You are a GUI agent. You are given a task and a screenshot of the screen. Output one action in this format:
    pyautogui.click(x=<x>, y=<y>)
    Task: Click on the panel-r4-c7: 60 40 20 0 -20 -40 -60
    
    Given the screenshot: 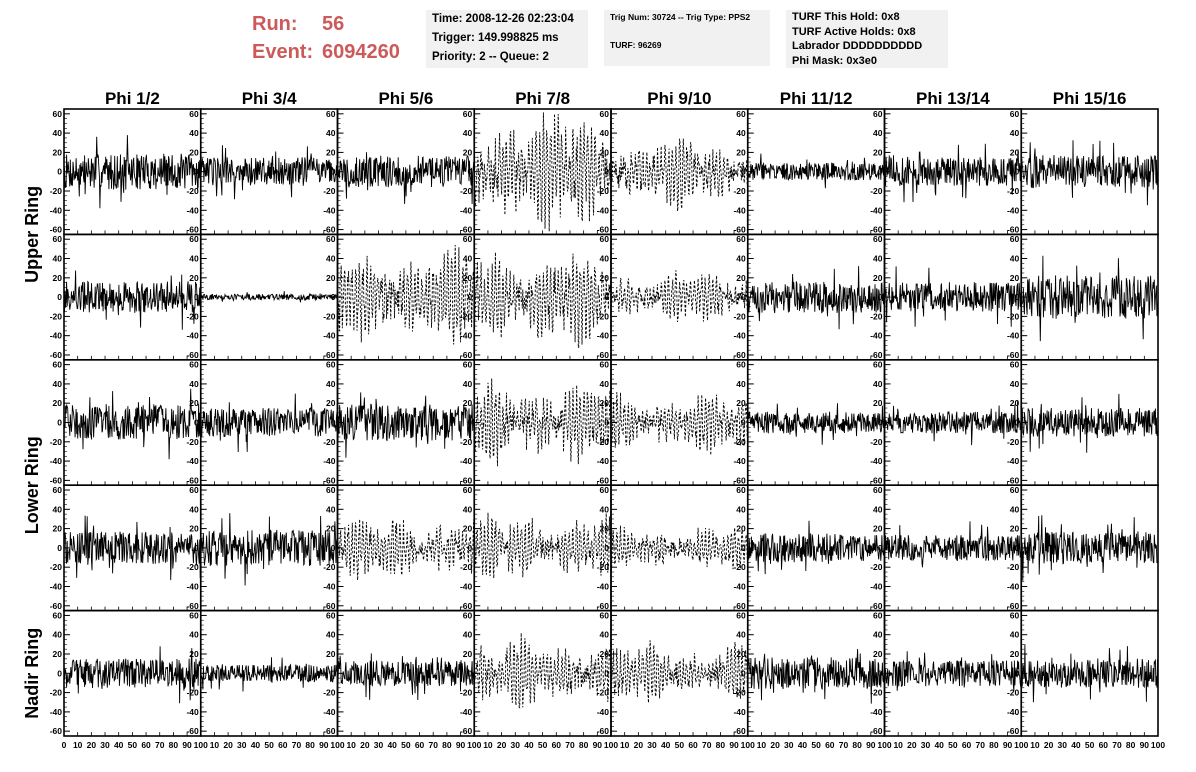 What is the action you would take?
    pyautogui.click(x=1083, y=673)
    